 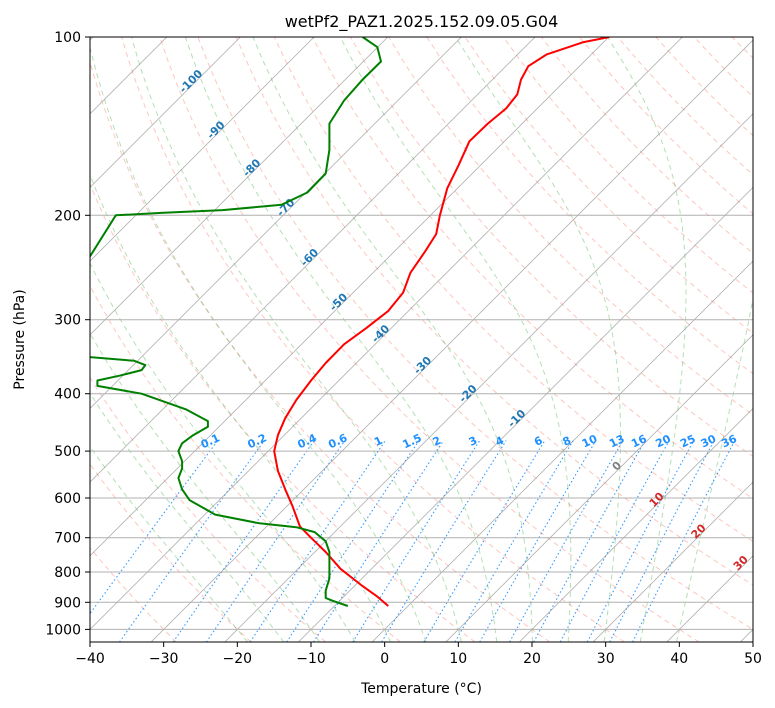 I want to click on x-tick-label: 30, so click(x=606, y=659).